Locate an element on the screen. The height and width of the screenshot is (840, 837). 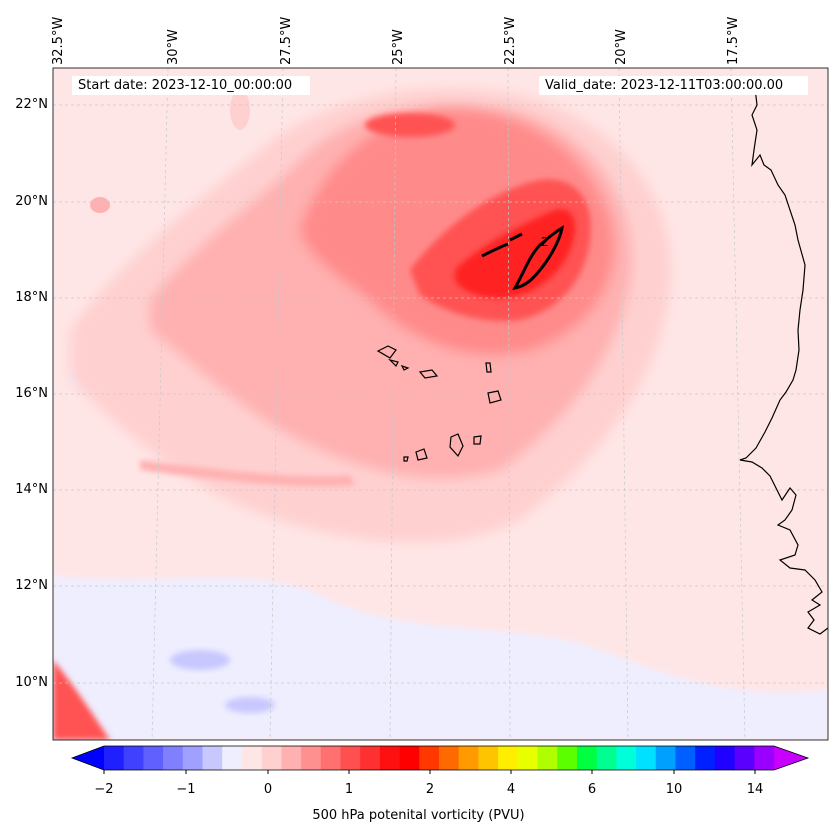
pv-layer-core is located at coordinates (515, 254).